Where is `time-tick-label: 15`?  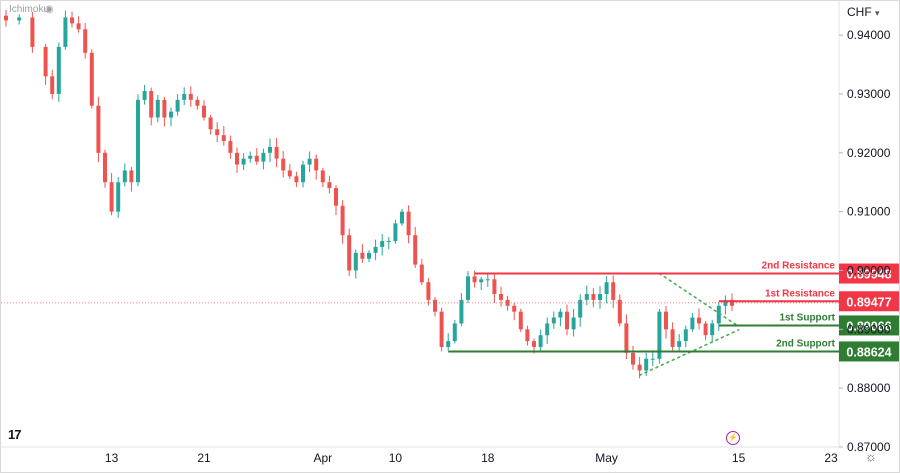
time-tick-label: 15 is located at coordinates (739, 458).